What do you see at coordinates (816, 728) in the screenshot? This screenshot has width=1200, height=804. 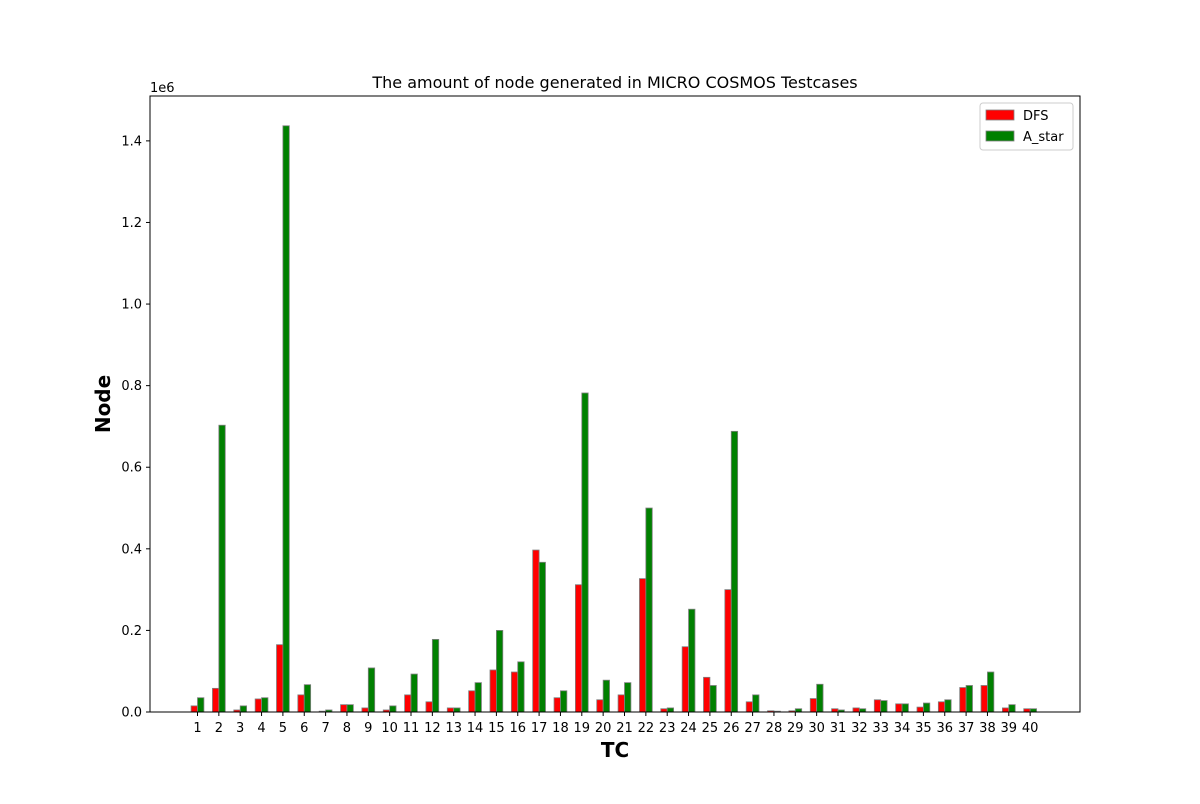 I see `x-tick-label: 30` at bounding box center [816, 728].